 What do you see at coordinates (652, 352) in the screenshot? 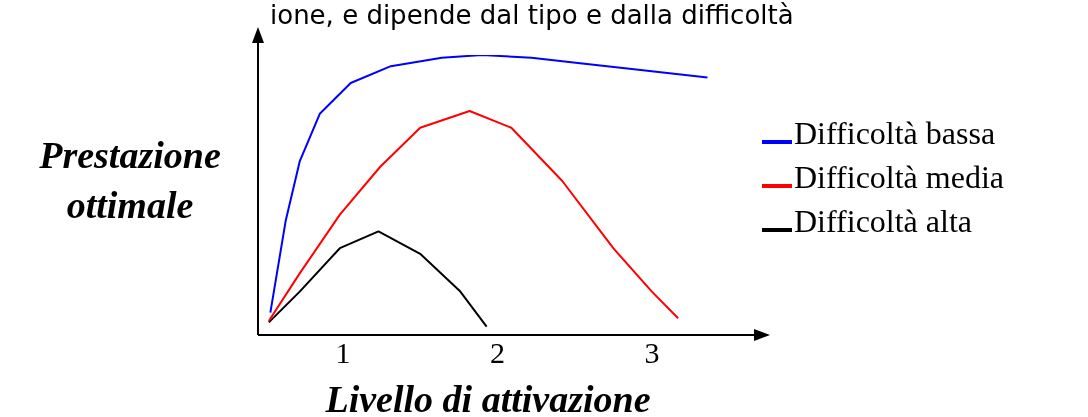
I see `x-tick-label: 3` at bounding box center [652, 352].